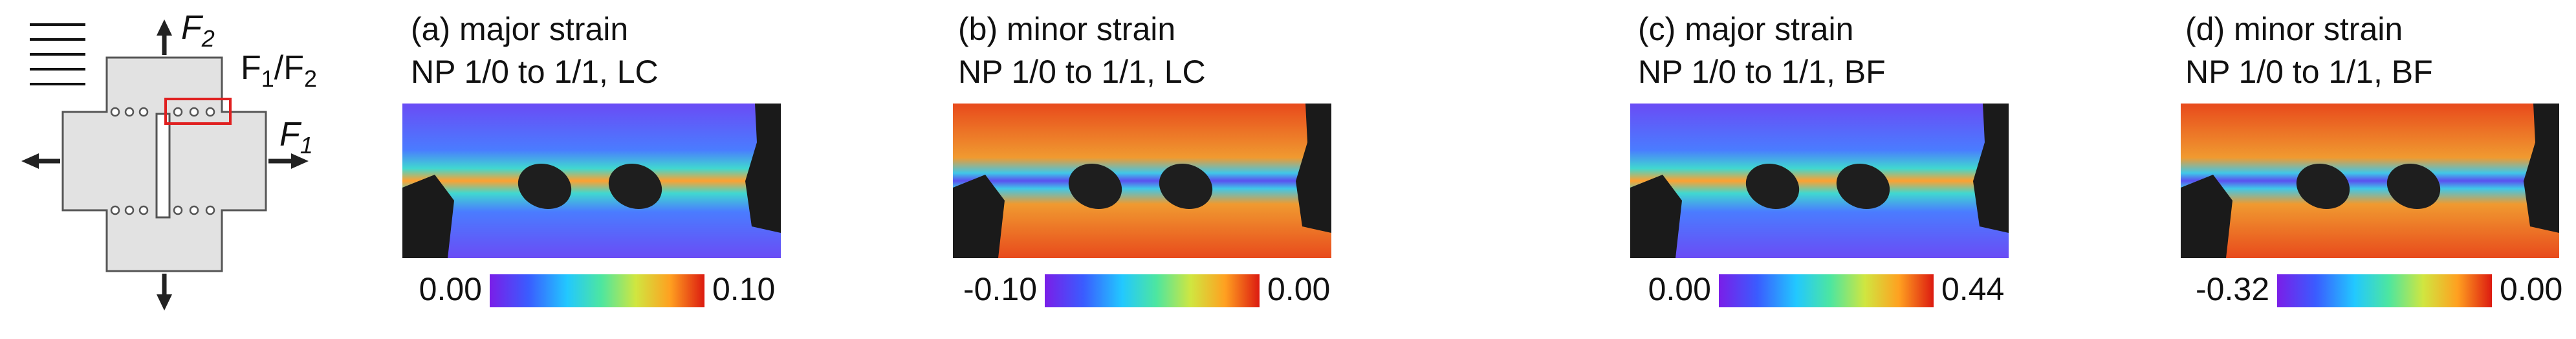  Describe the element at coordinates (2232, 289) in the screenshot. I see `colorbar-min: -0.32` at that location.